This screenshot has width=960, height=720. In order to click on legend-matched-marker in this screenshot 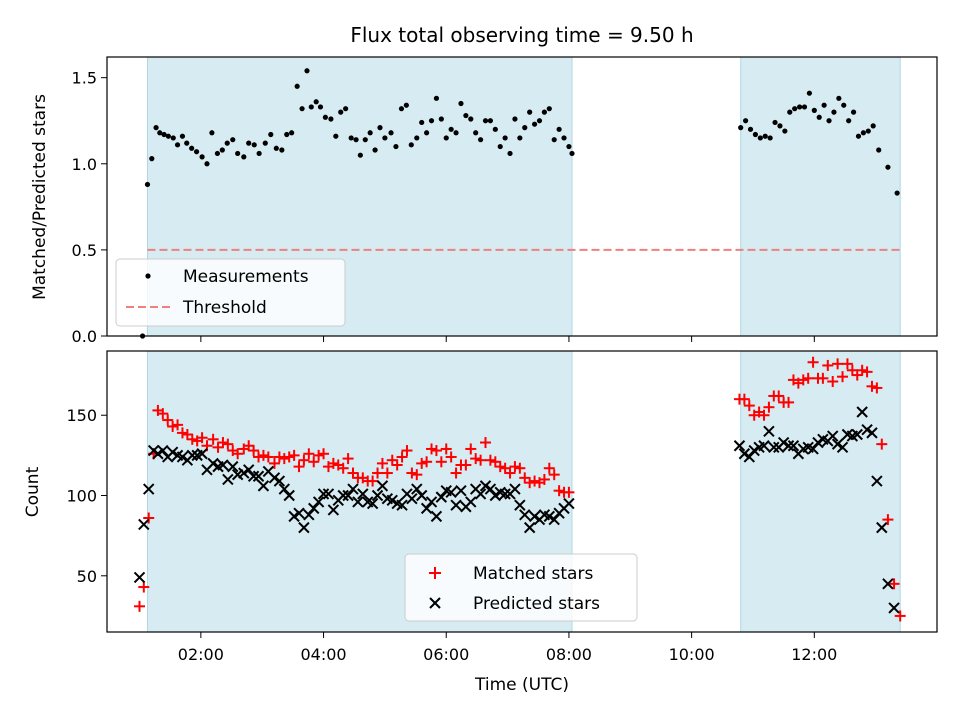, I will do `click(435, 573)`.